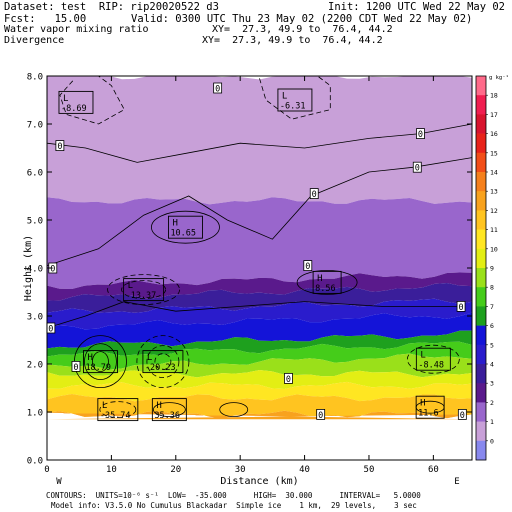  Describe the element at coordinates (494, 192) in the screenshot. I see `colorbar-label: 13` at that location.